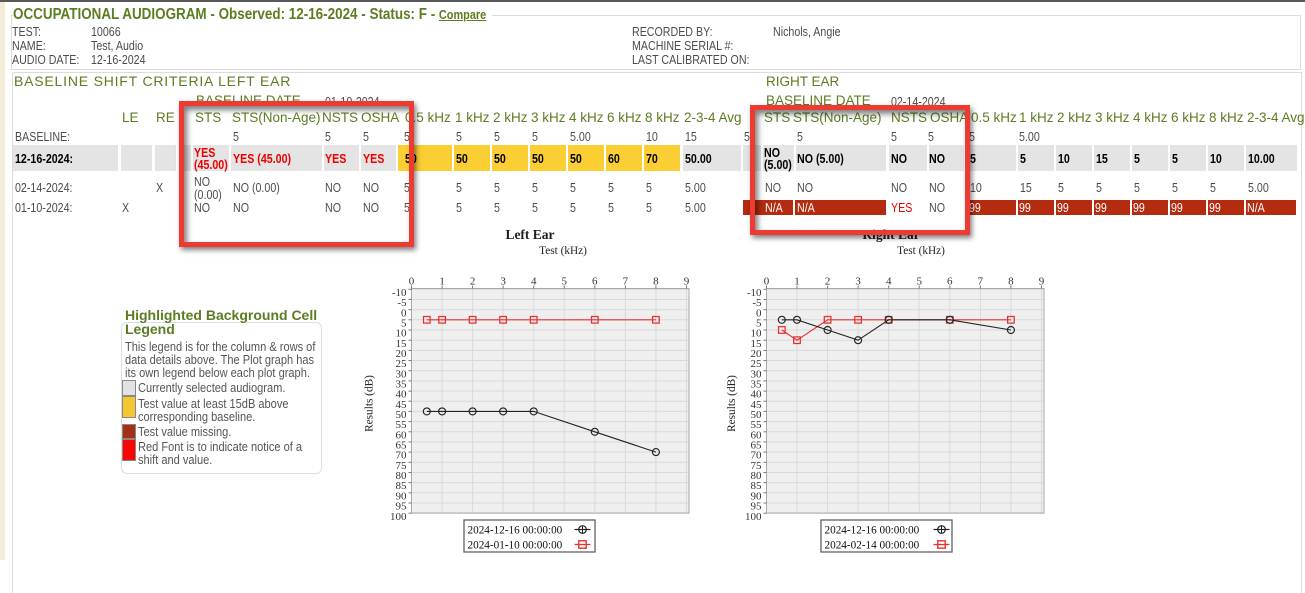  Describe the element at coordinates (872, 546) in the screenshot. I see `svg-text: 2024-02-14 00:00:00` at that location.